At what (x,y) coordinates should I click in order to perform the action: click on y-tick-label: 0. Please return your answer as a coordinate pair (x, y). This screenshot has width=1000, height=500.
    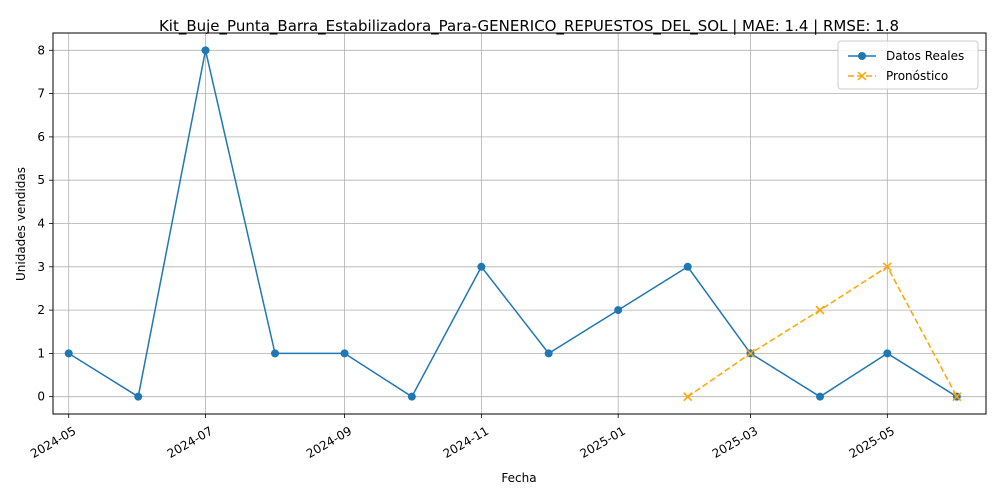
    Looking at the image, I should click on (41, 397).